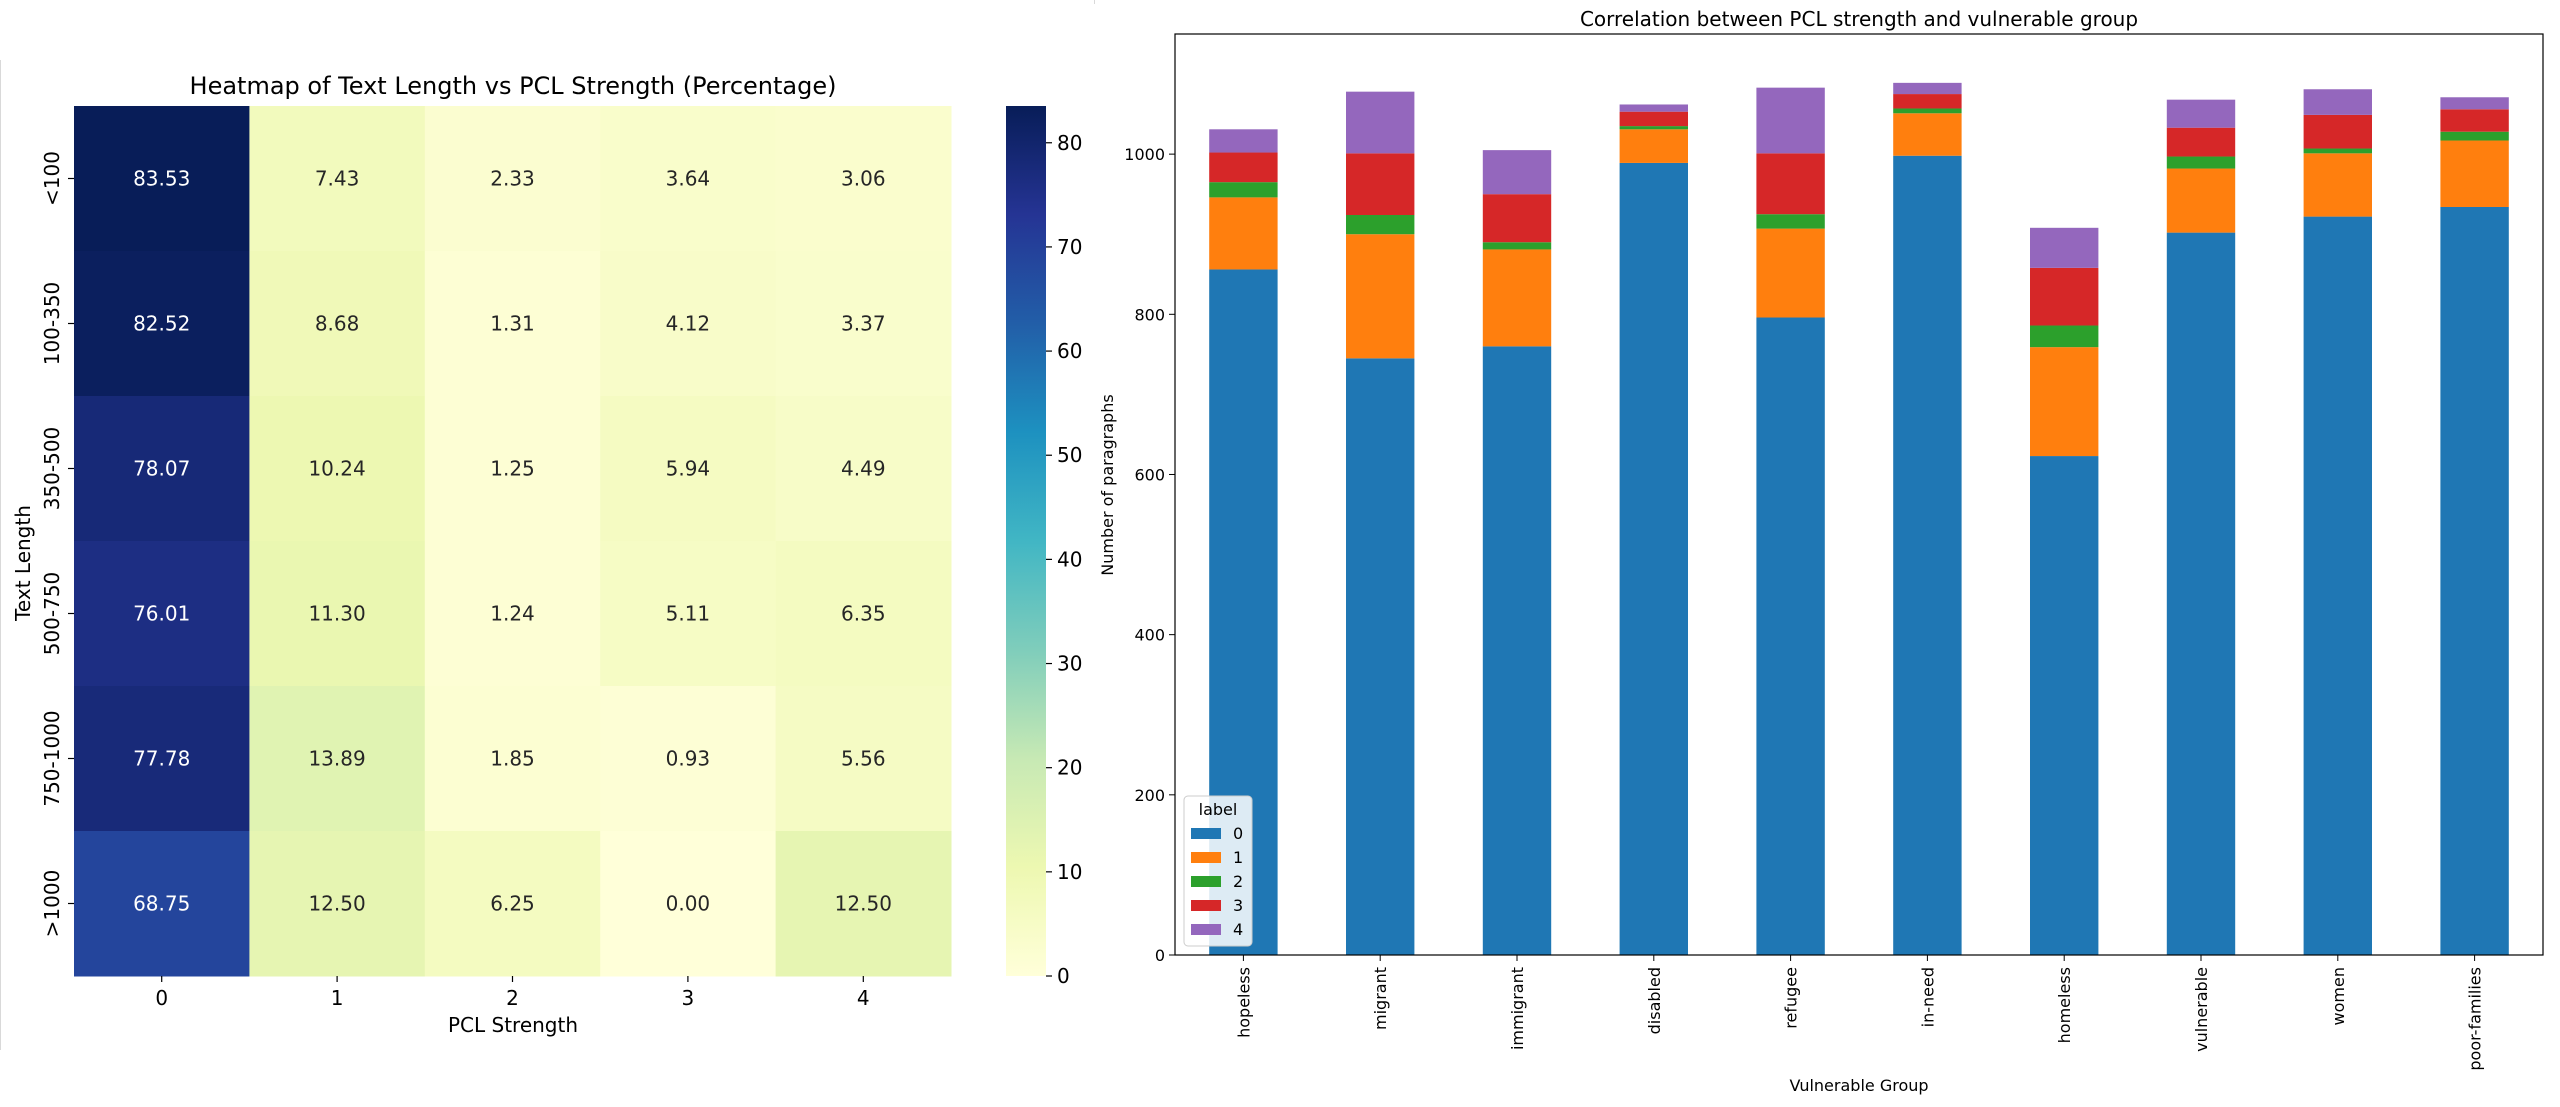  Describe the element at coordinates (512, 324) in the screenshot. I see `heatmap-value-label: 1.31` at that location.